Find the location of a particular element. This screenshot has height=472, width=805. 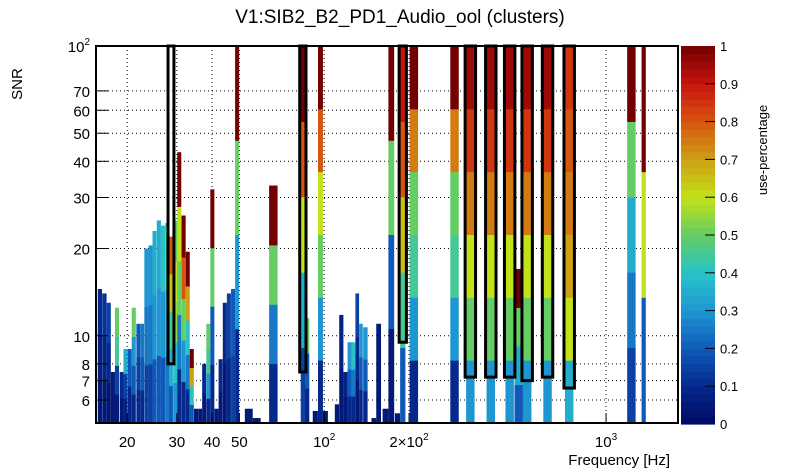

colorbar-tick-label: 0 is located at coordinates (723, 424).